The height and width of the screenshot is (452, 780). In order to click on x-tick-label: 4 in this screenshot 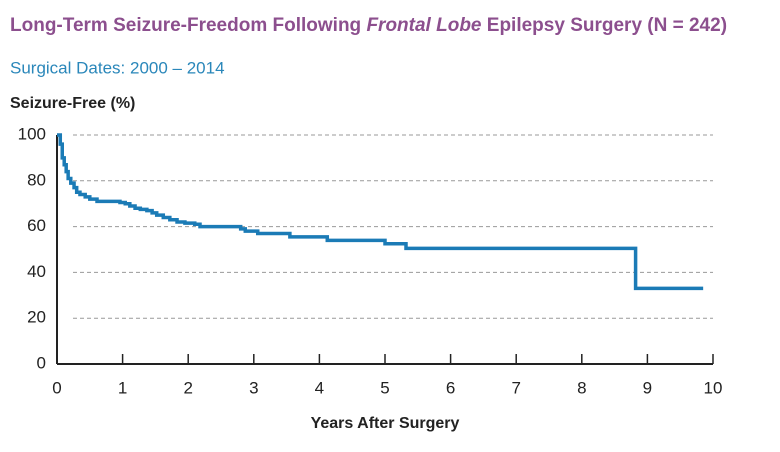, I will do `click(319, 387)`.